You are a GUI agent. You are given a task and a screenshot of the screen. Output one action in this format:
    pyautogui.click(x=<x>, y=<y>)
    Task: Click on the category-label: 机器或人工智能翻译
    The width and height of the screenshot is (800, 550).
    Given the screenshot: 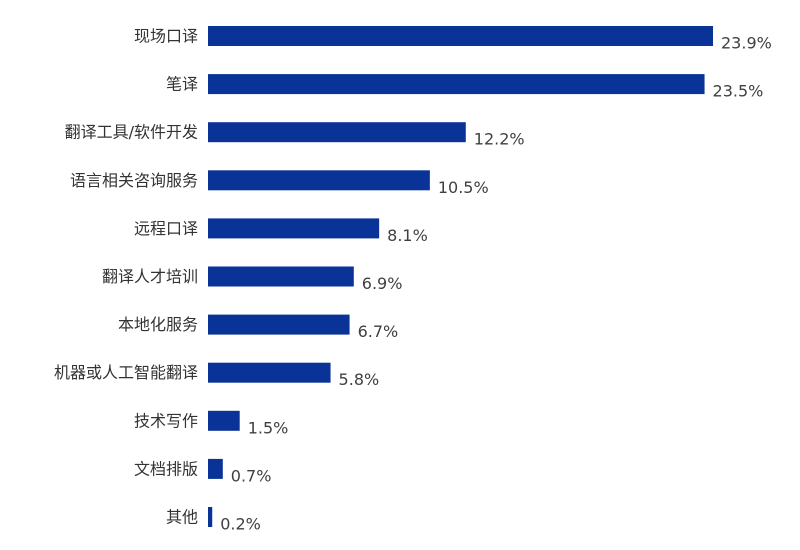 What is the action you would take?
    pyautogui.click(x=126, y=372)
    